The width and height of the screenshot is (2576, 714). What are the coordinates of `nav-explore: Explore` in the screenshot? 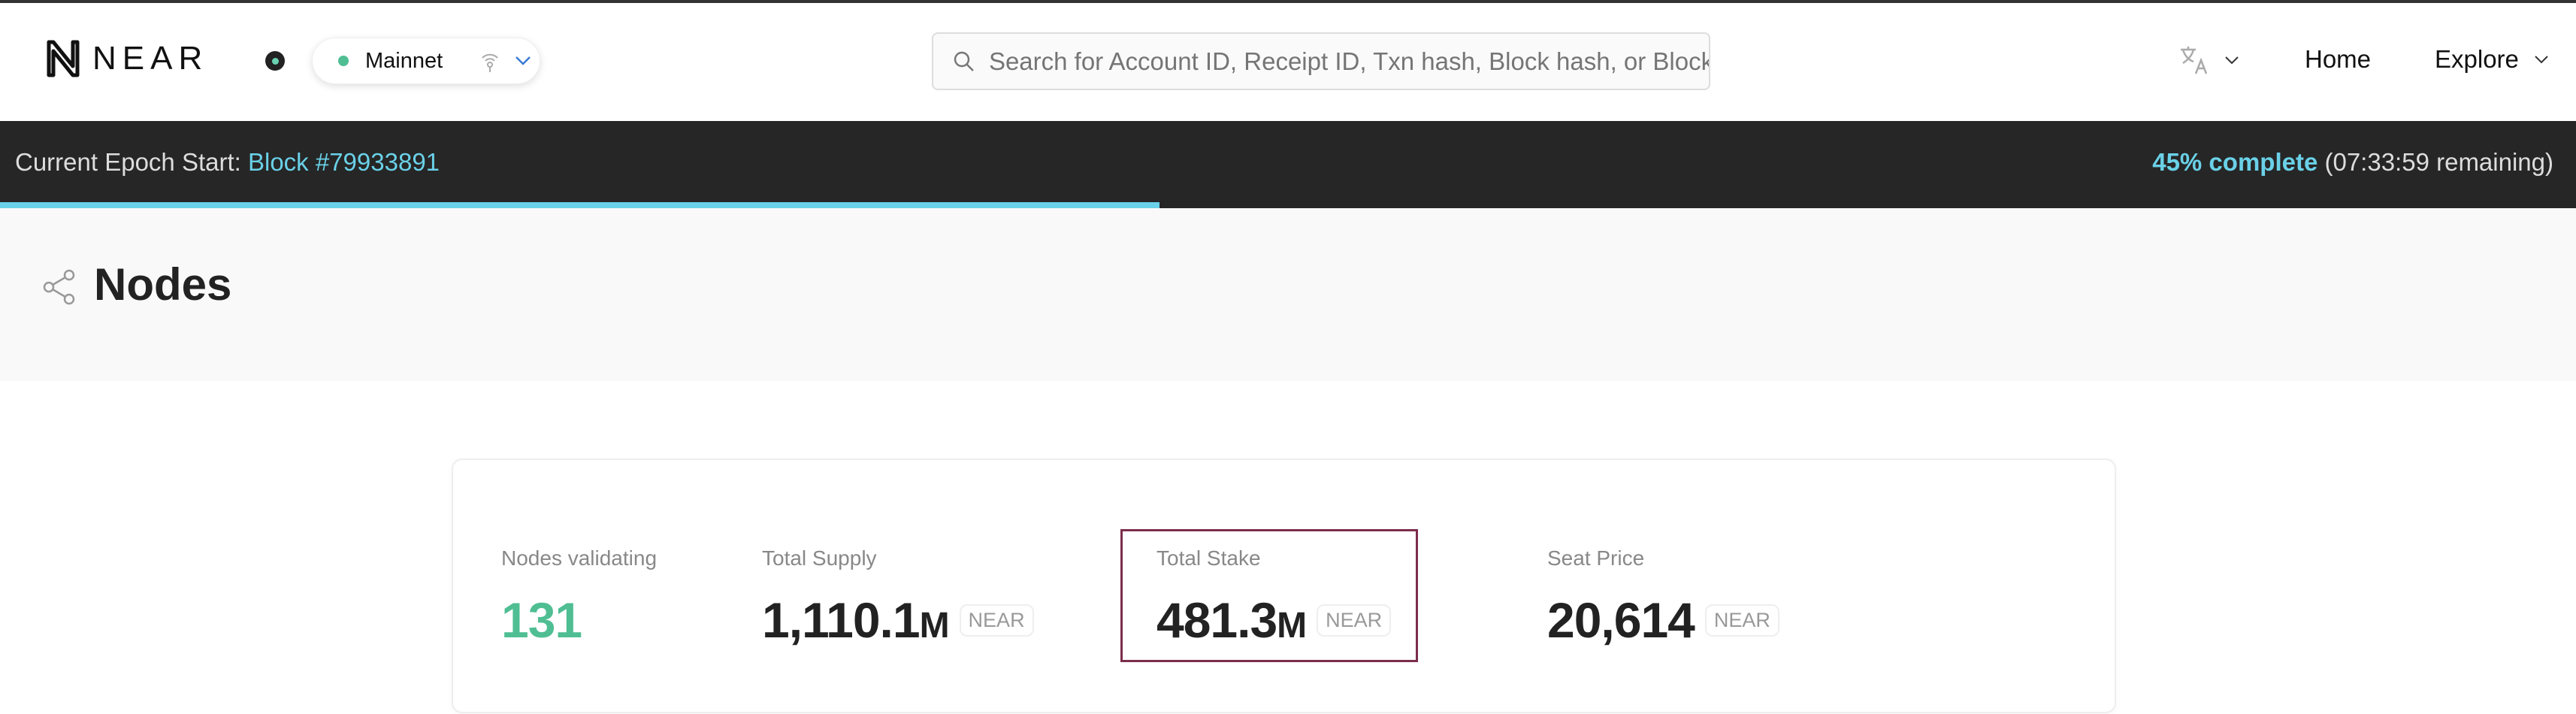 It's located at (2492, 59).